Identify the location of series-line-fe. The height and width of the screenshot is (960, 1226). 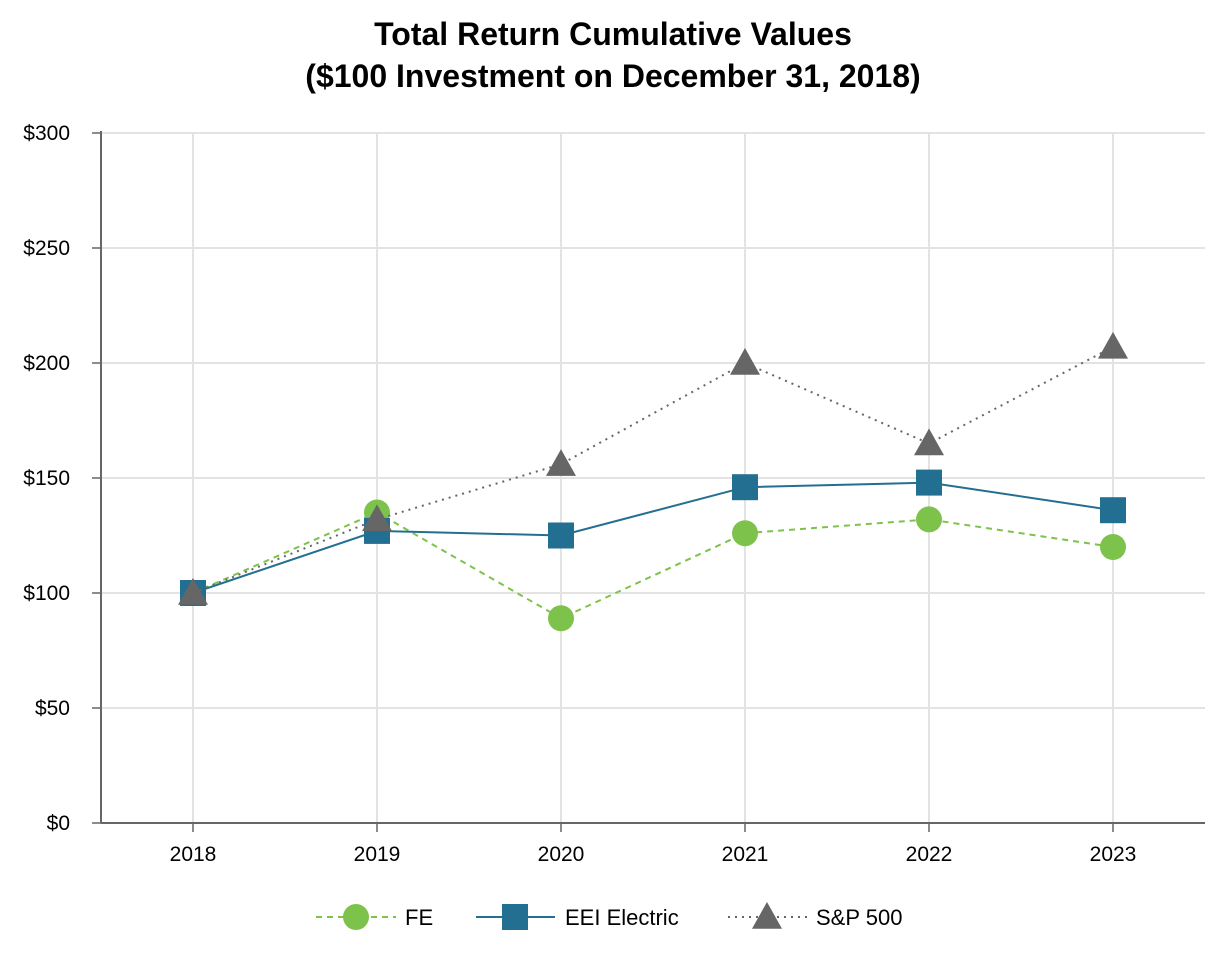
(653, 565).